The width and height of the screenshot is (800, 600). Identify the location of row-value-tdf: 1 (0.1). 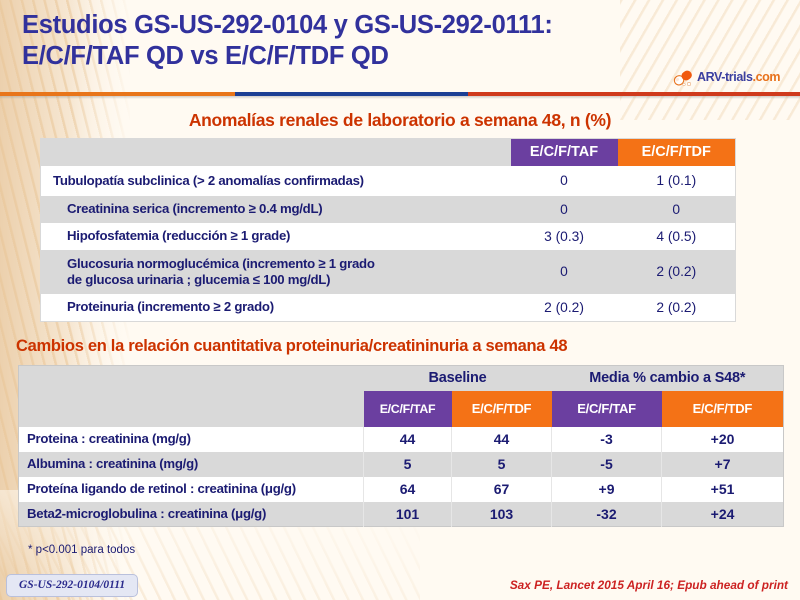
(676, 180).